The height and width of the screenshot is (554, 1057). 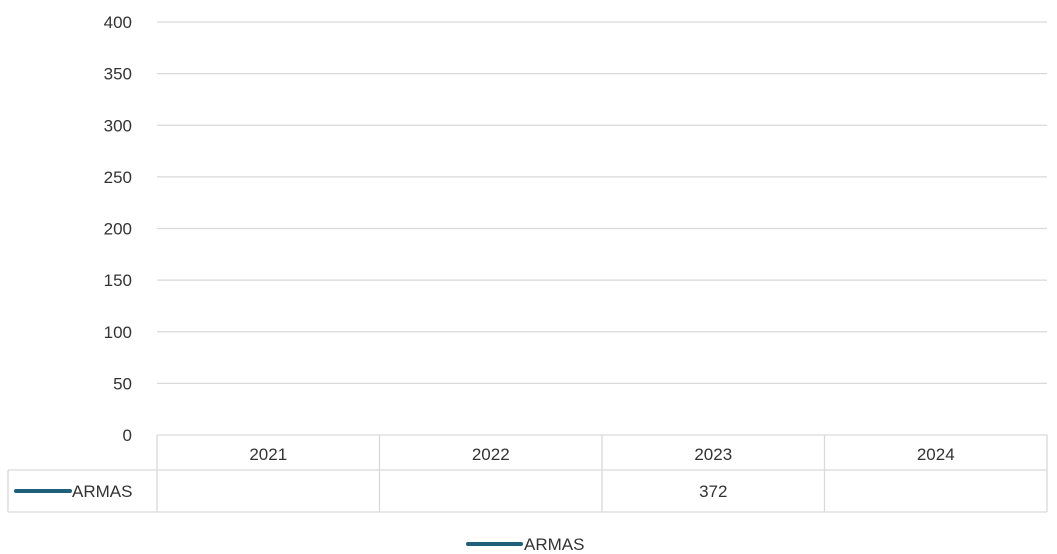 What do you see at coordinates (527, 473) in the screenshot?
I see `data-table: 2021 2022 2023 2024 ARMAS 372` at bounding box center [527, 473].